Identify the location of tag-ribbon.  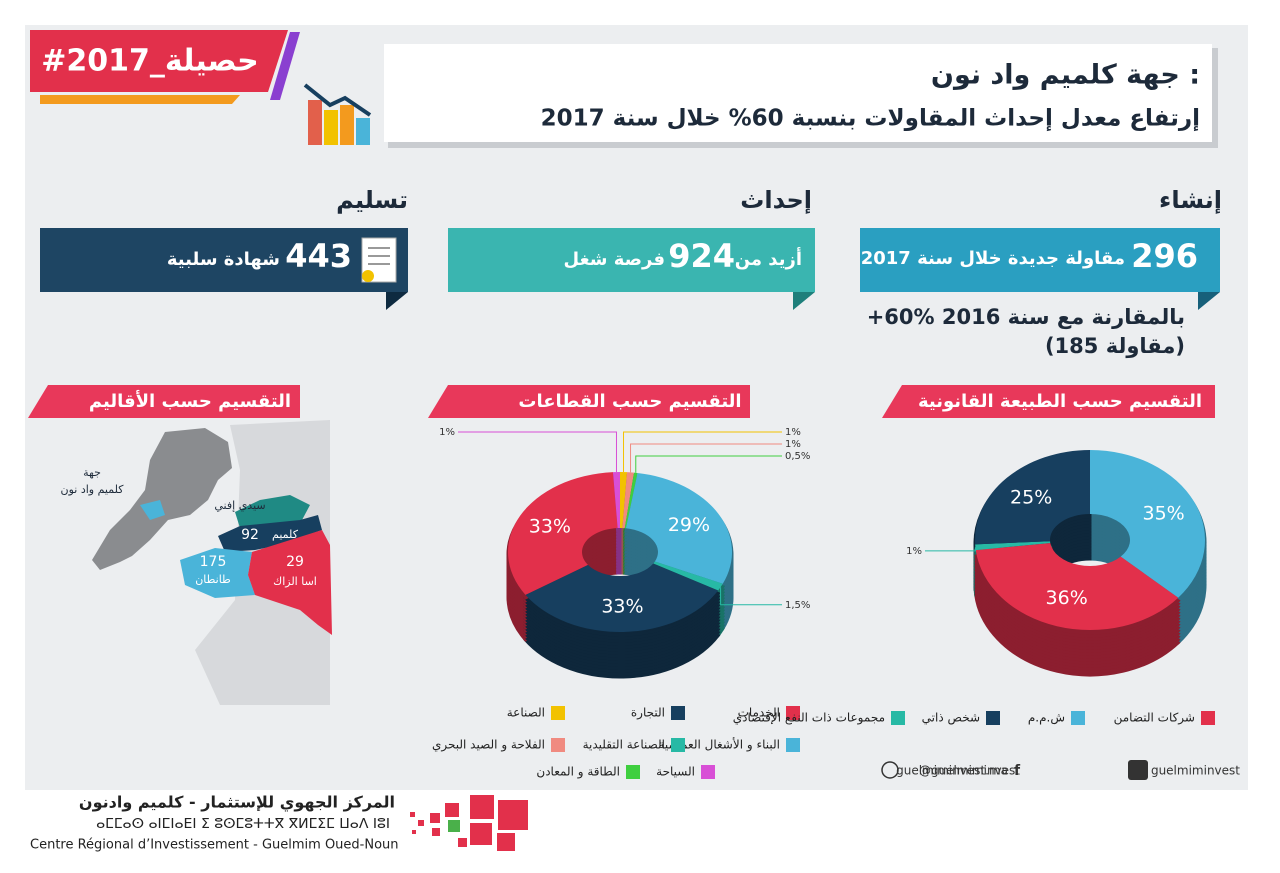
(159, 61).